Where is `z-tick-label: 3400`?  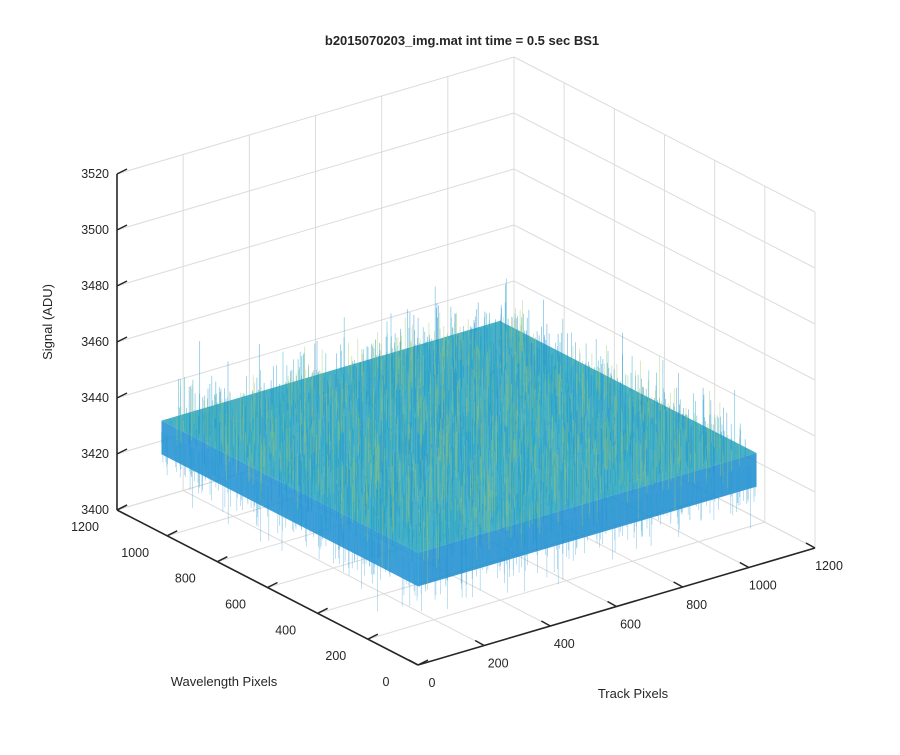 z-tick-label: 3400 is located at coordinates (95, 510).